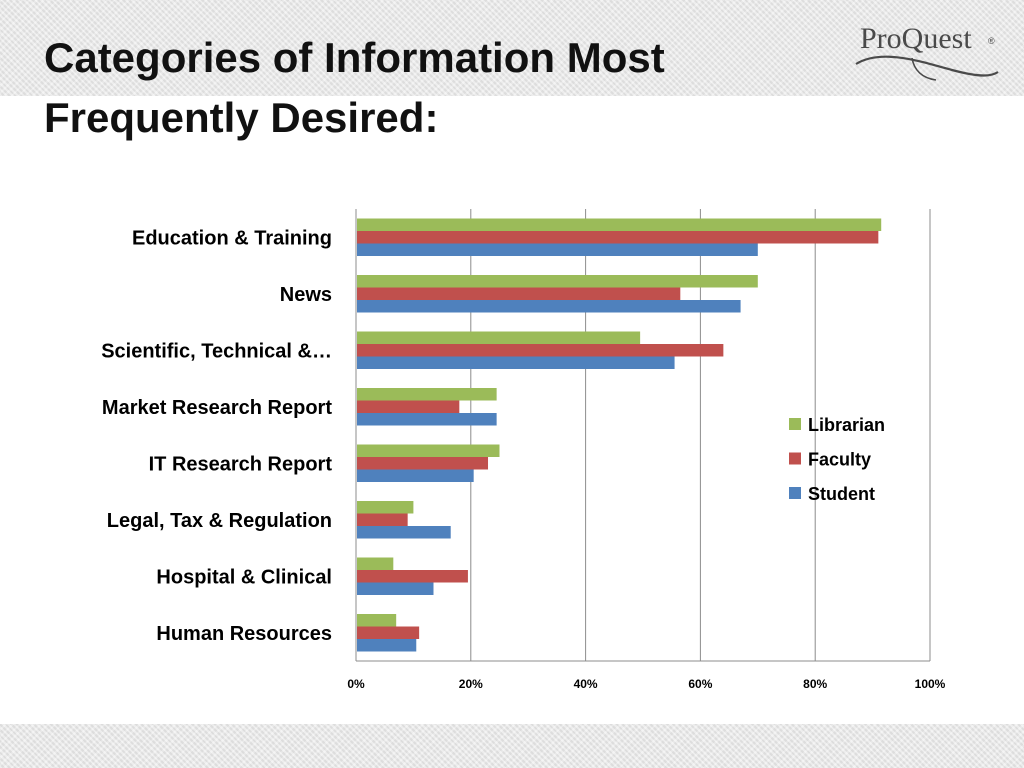  Describe the element at coordinates (244, 577) in the screenshot. I see `category-label: Hospital & Clinical` at that location.